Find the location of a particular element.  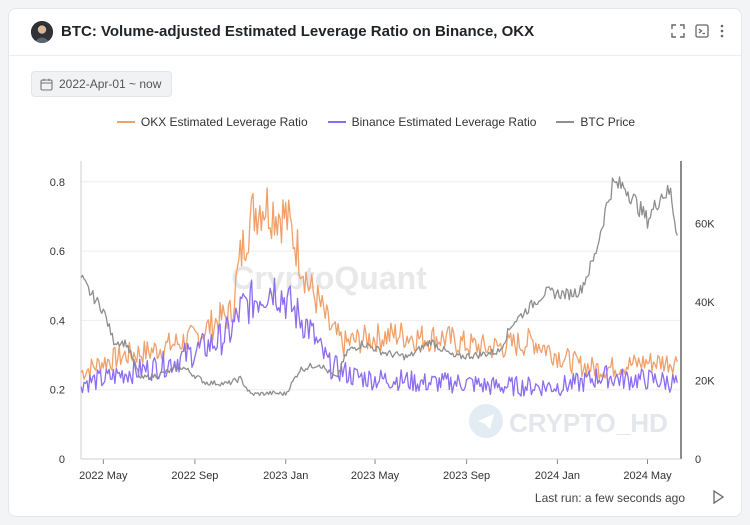

date-range-filter: 2022-Apr-01 ~ now is located at coordinates (102, 84).